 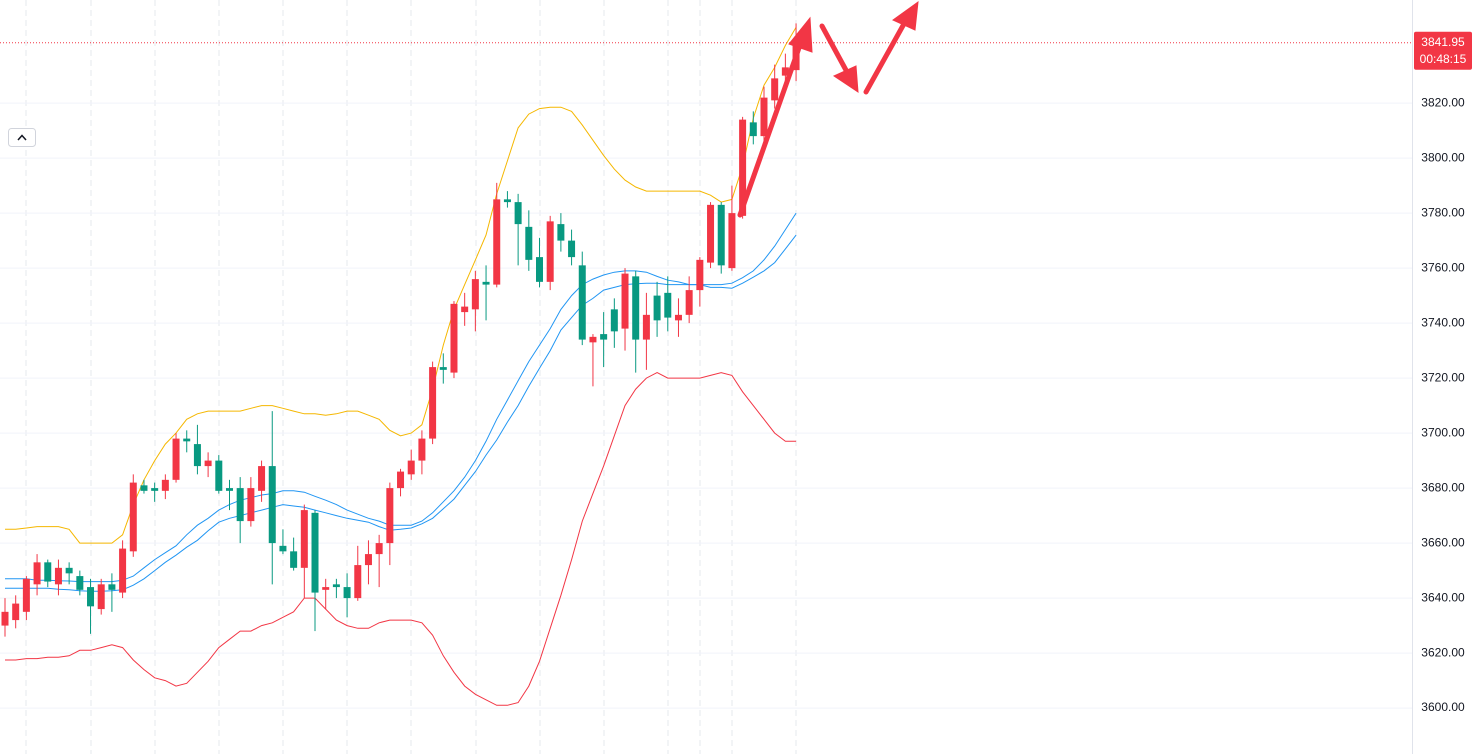 I want to click on y-tick-label: 3620.00, so click(x=1443, y=652).